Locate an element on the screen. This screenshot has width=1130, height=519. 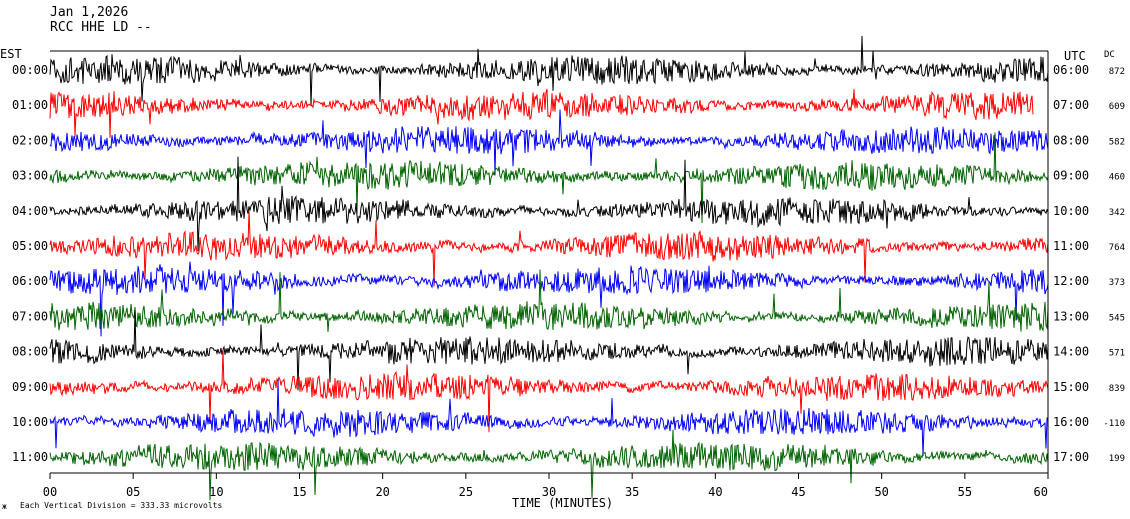
right-axis-title: UTC is located at coordinates (1075, 56).